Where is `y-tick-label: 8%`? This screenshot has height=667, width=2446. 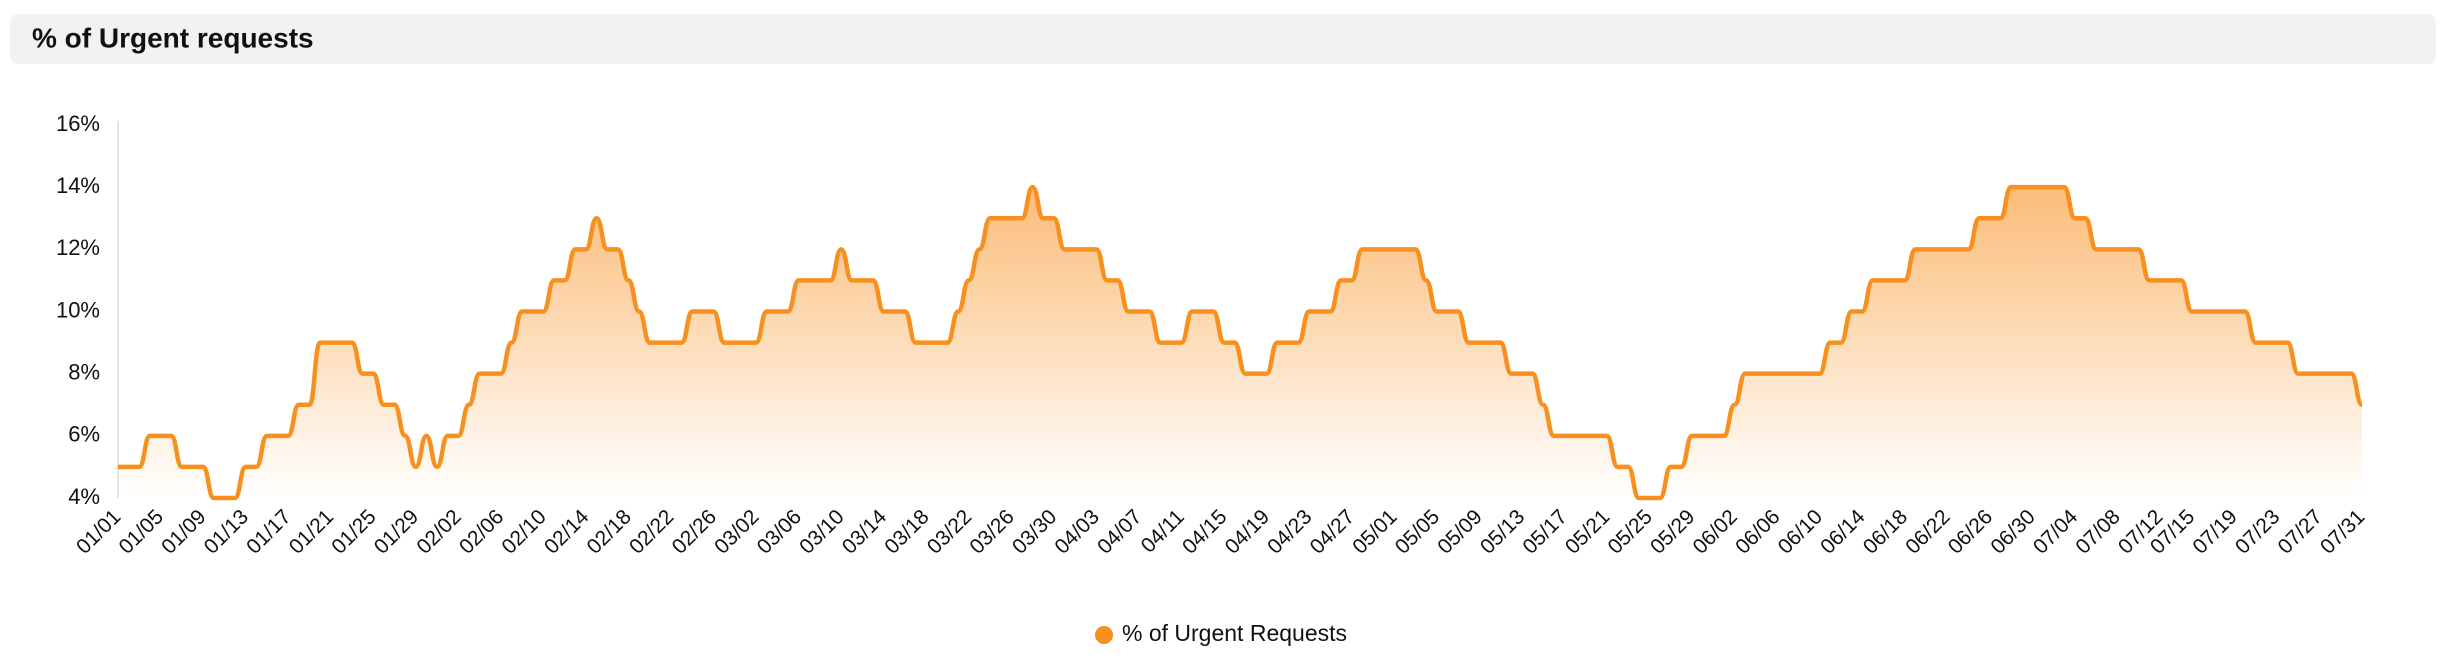
y-tick-label: 8% is located at coordinates (84, 371).